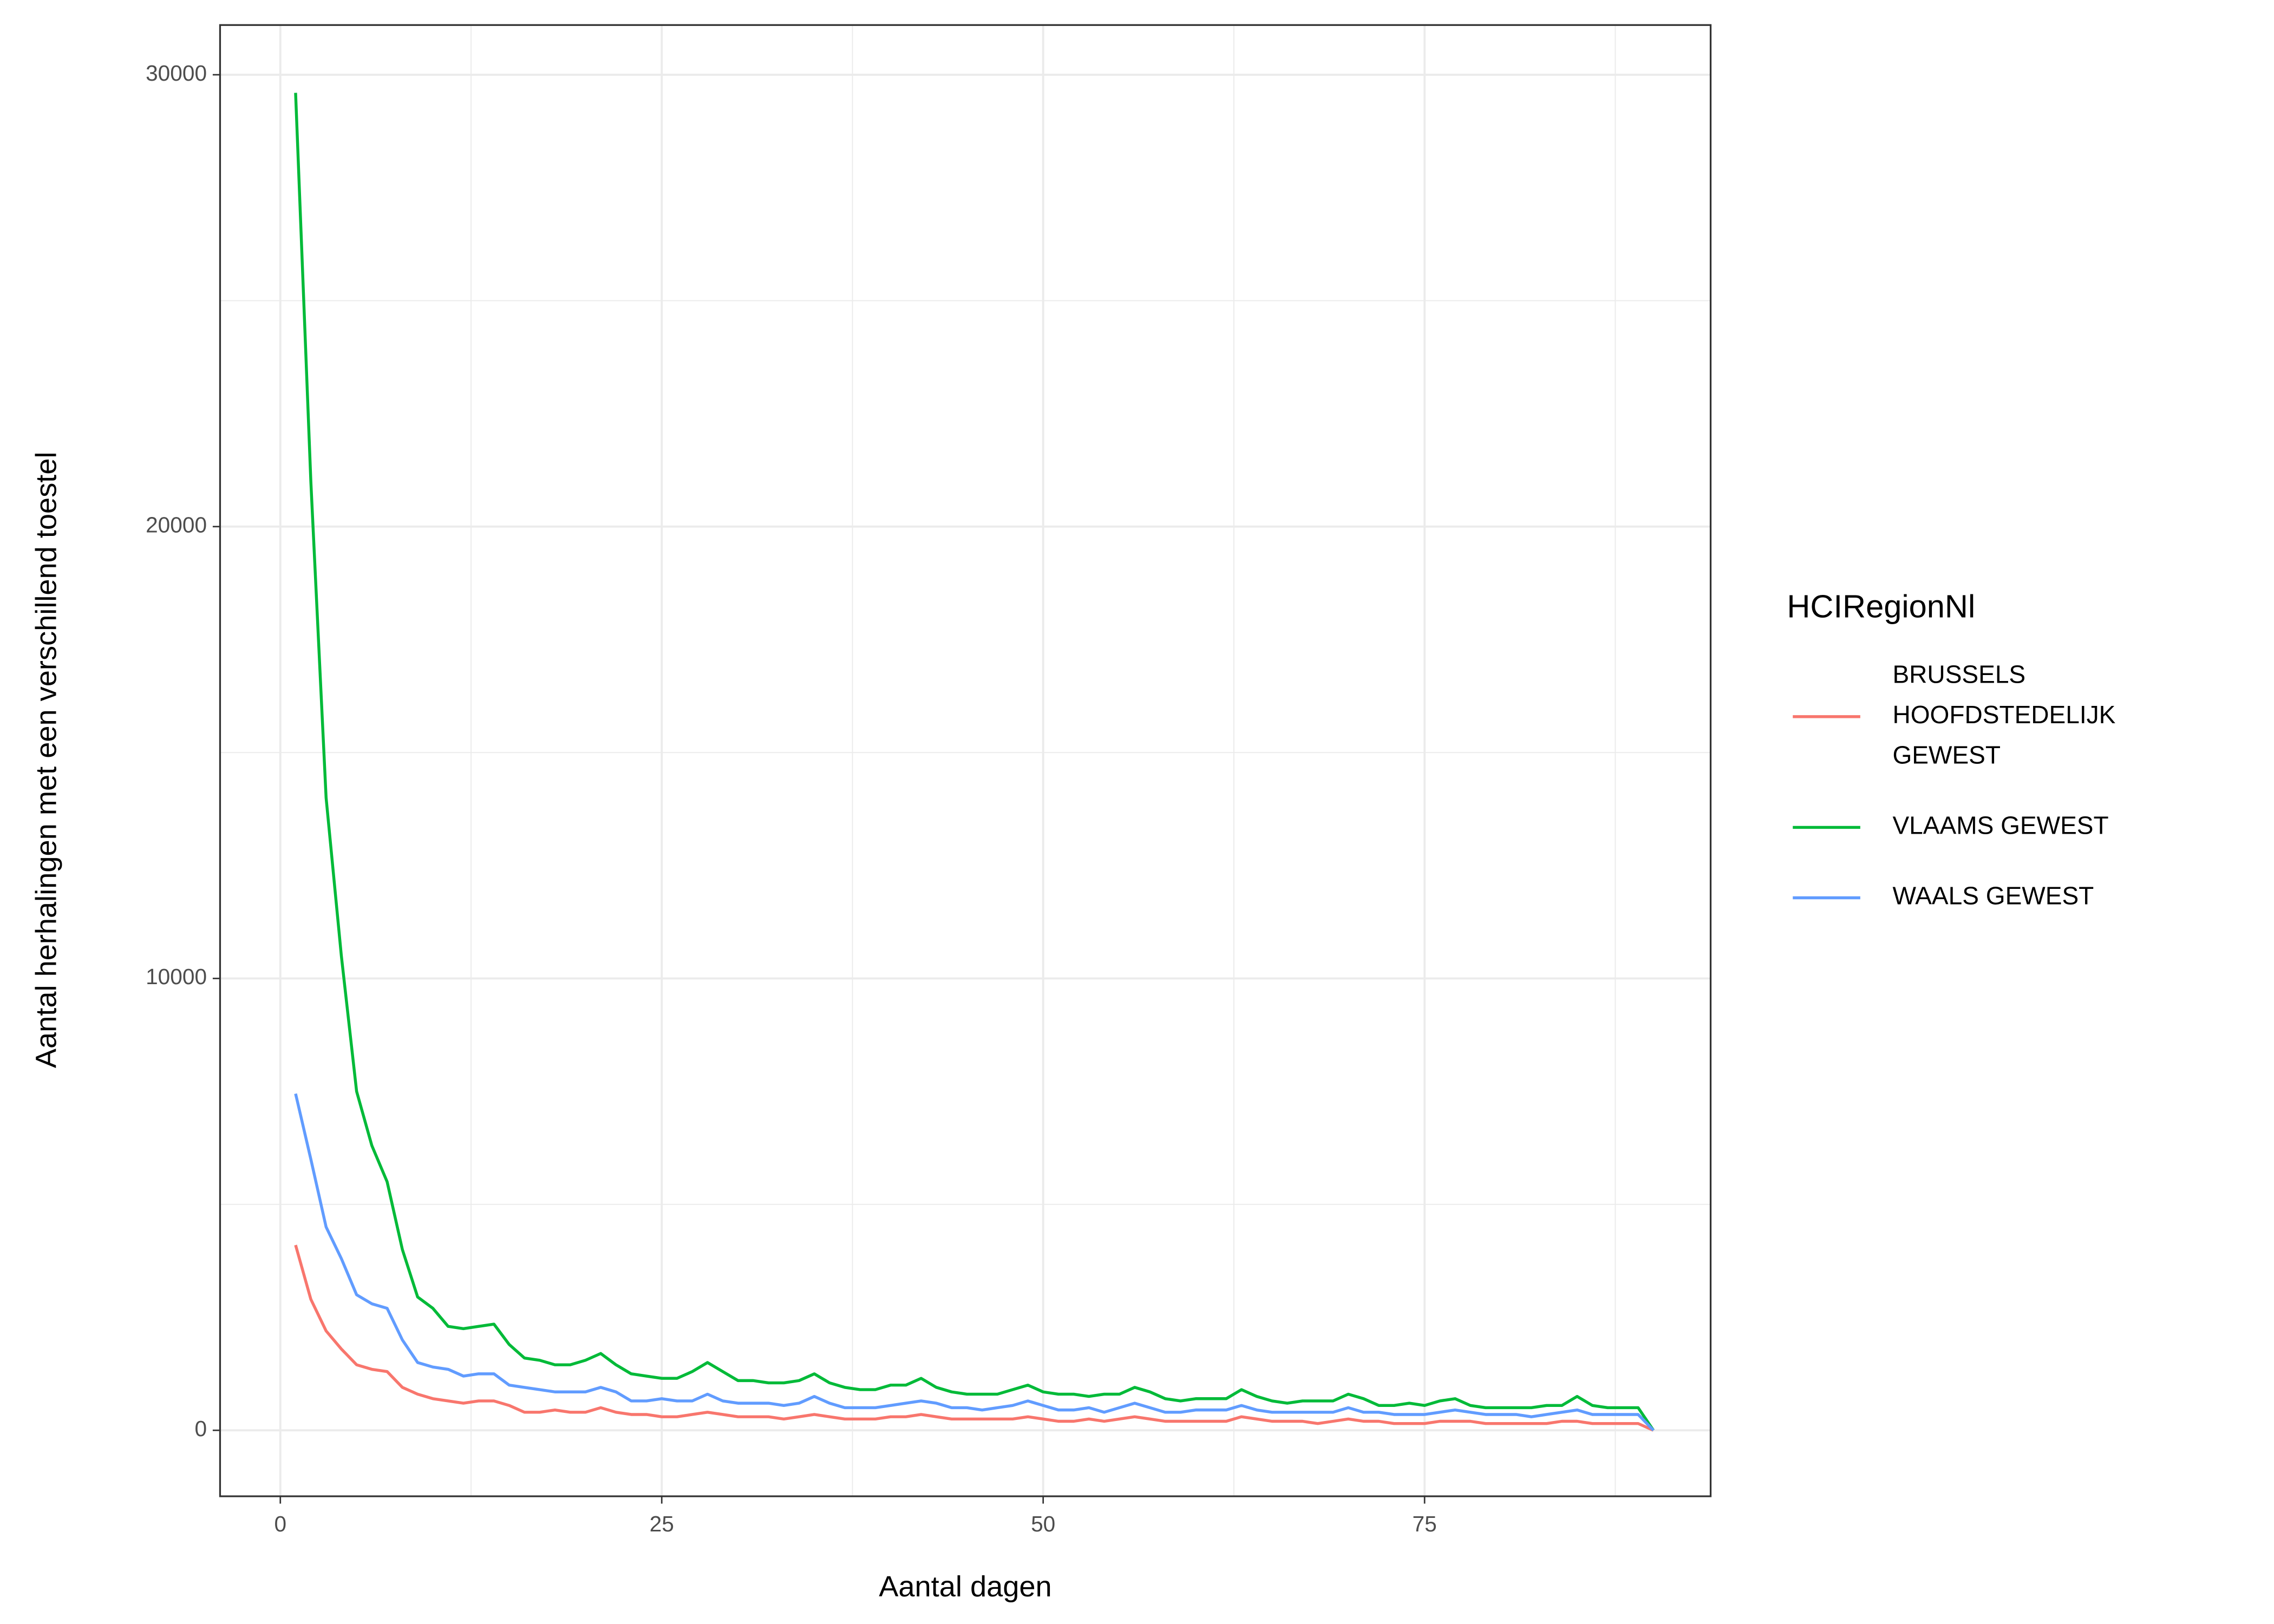  Describe the element at coordinates (201, 1428) in the screenshot. I see `y-tick-label: 0` at that location.